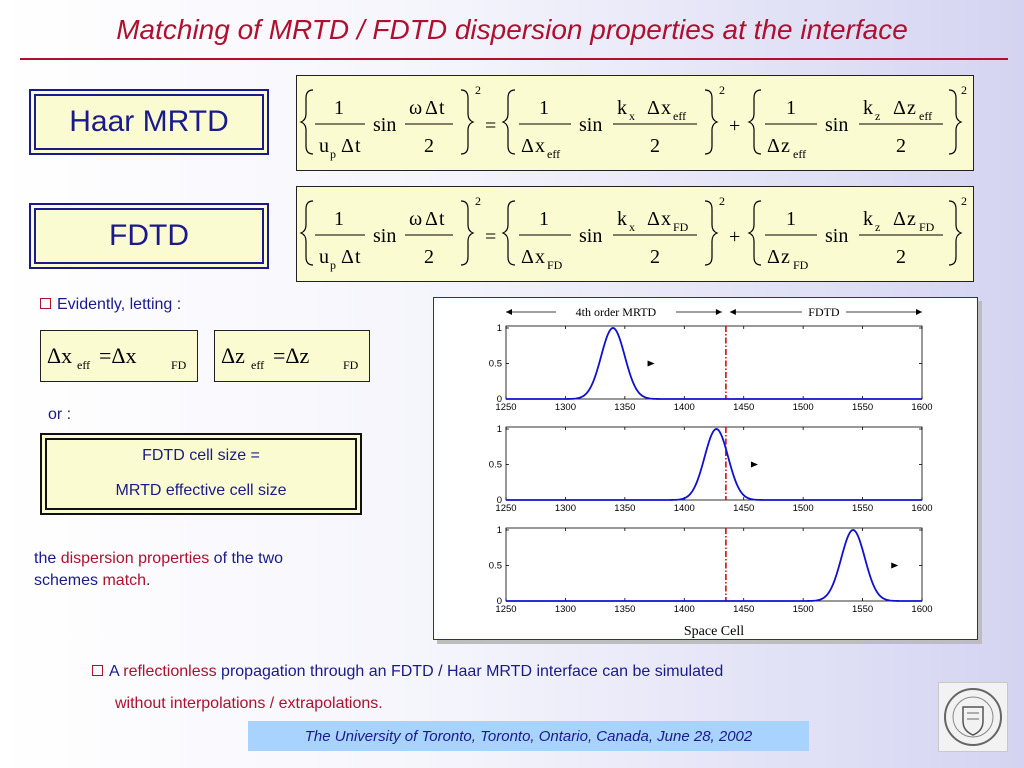 The width and height of the screenshot is (1024, 768). What do you see at coordinates (149, 236) in the screenshot?
I see `fdtd-label: FDTD` at bounding box center [149, 236].